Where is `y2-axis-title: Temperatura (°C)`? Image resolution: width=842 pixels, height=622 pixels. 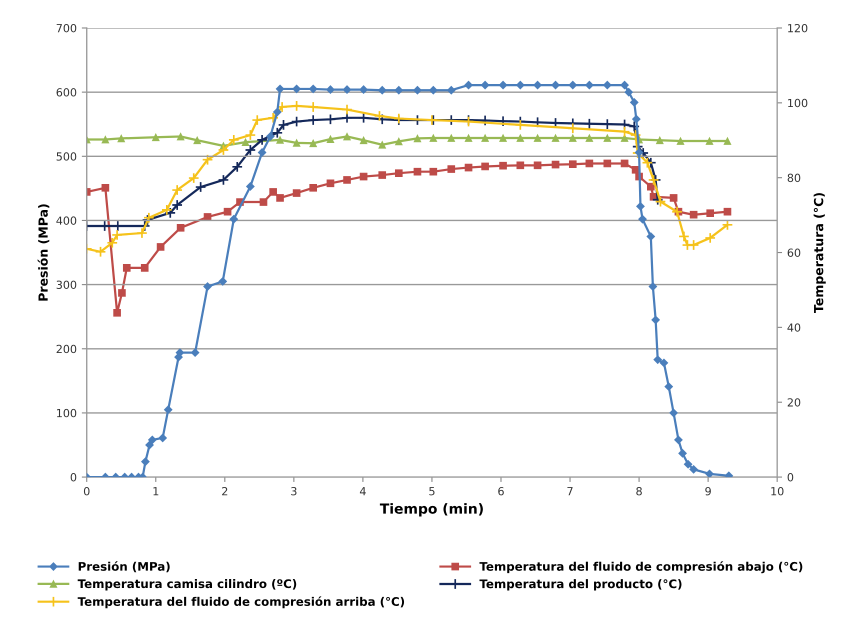
y2-axis-title: Temperatura (°C) is located at coordinates (820, 253).